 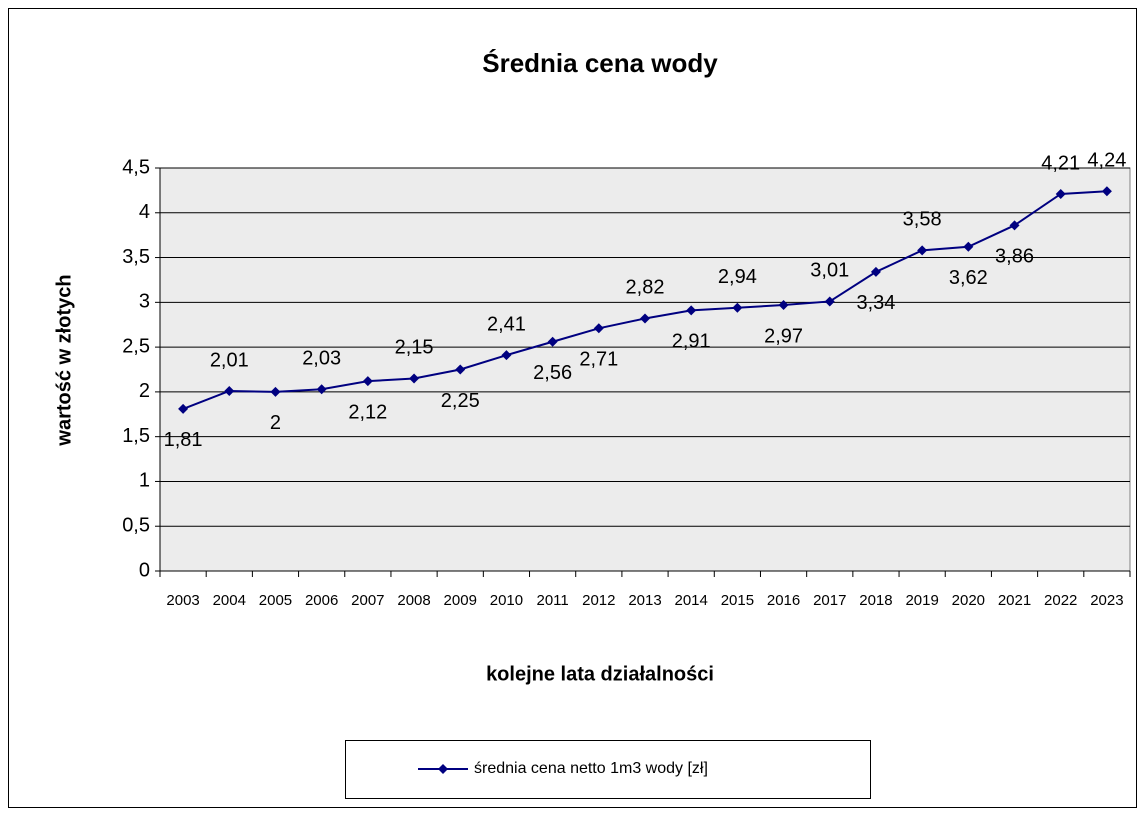 I want to click on x-tick-label: 2019, so click(x=921, y=600).